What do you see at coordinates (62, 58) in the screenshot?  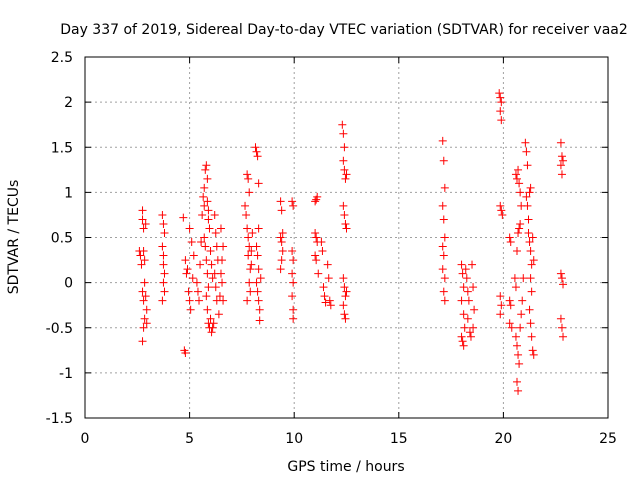 I see `y-tick-label: 2.5` at bounding box center [62, 58].